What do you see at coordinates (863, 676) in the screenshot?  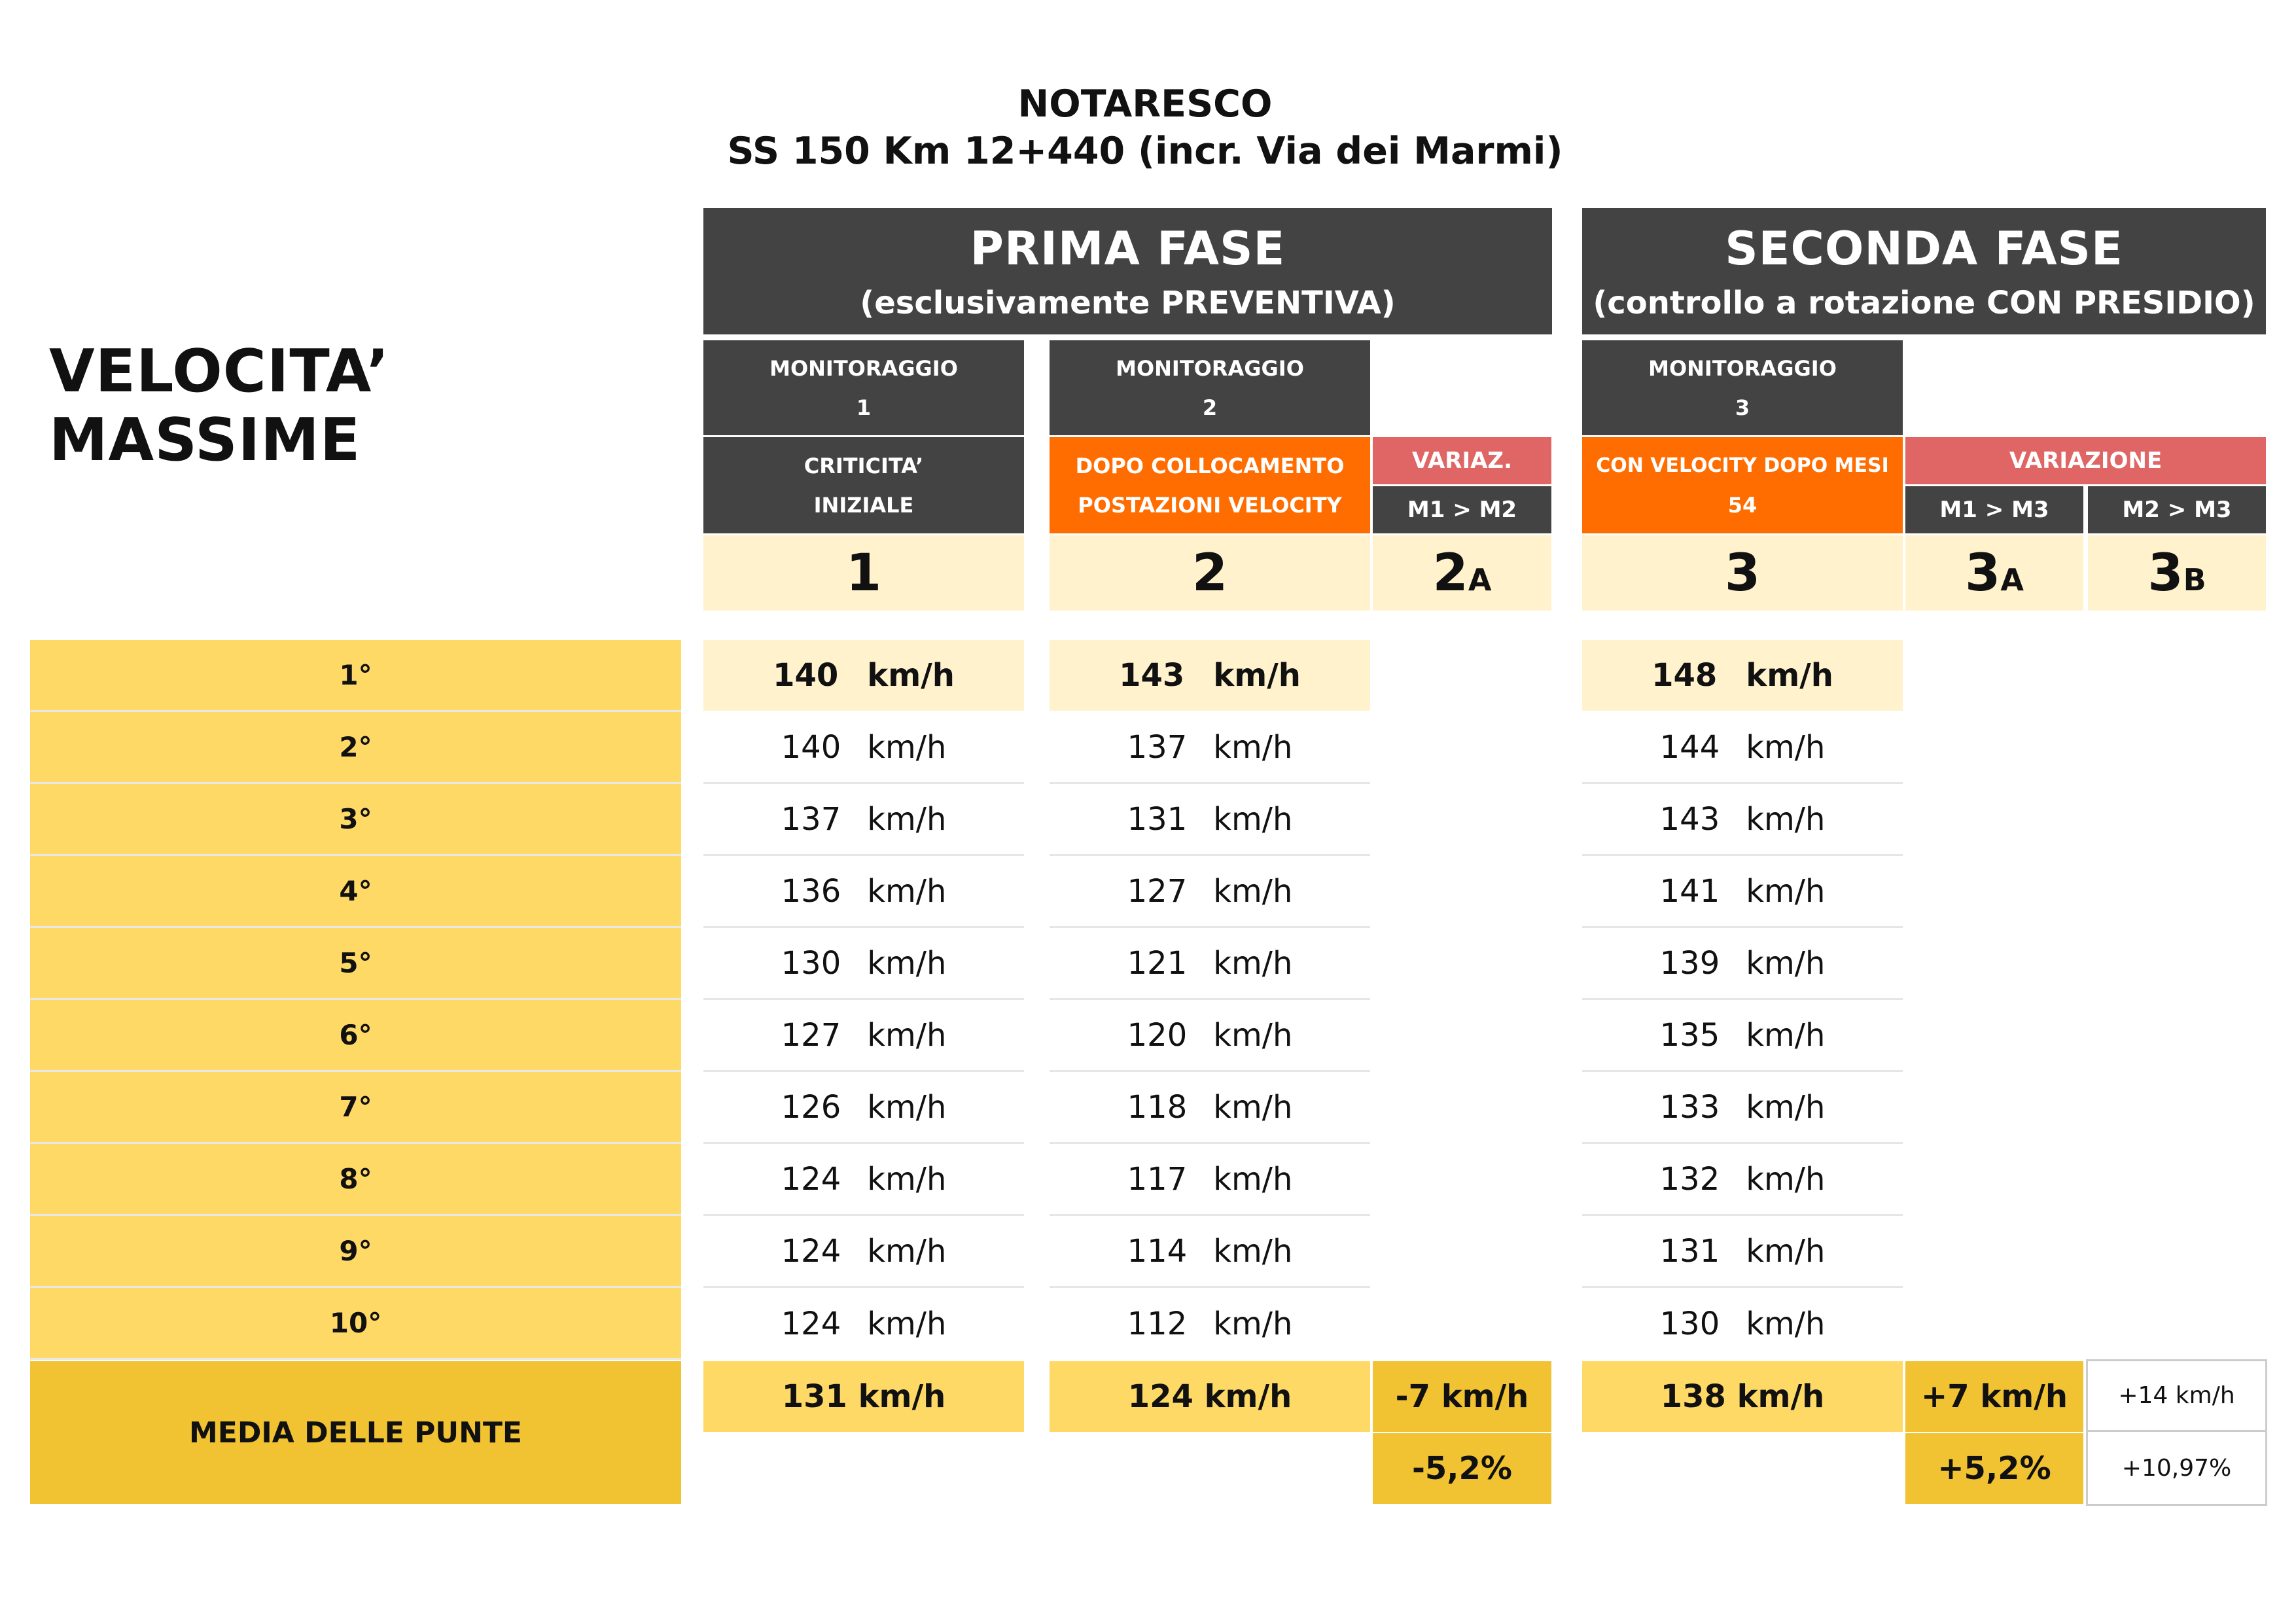 I see `m1-row-1: 140 km/h` at bounding box center [863, 676].